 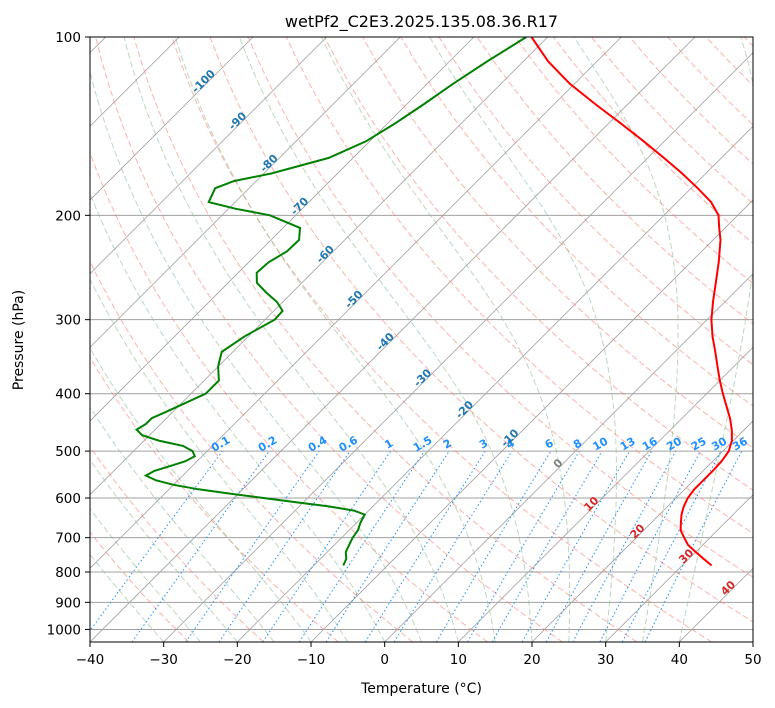 What do you see at coordinates (68, 539) in the screenshot?
I see `y-tick-label: 700` at bounding box center [68, 539].